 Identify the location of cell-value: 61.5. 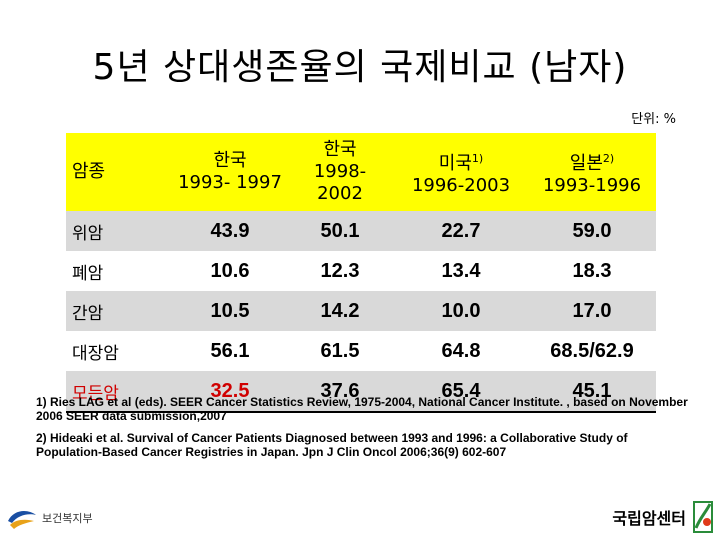
(340, 350).